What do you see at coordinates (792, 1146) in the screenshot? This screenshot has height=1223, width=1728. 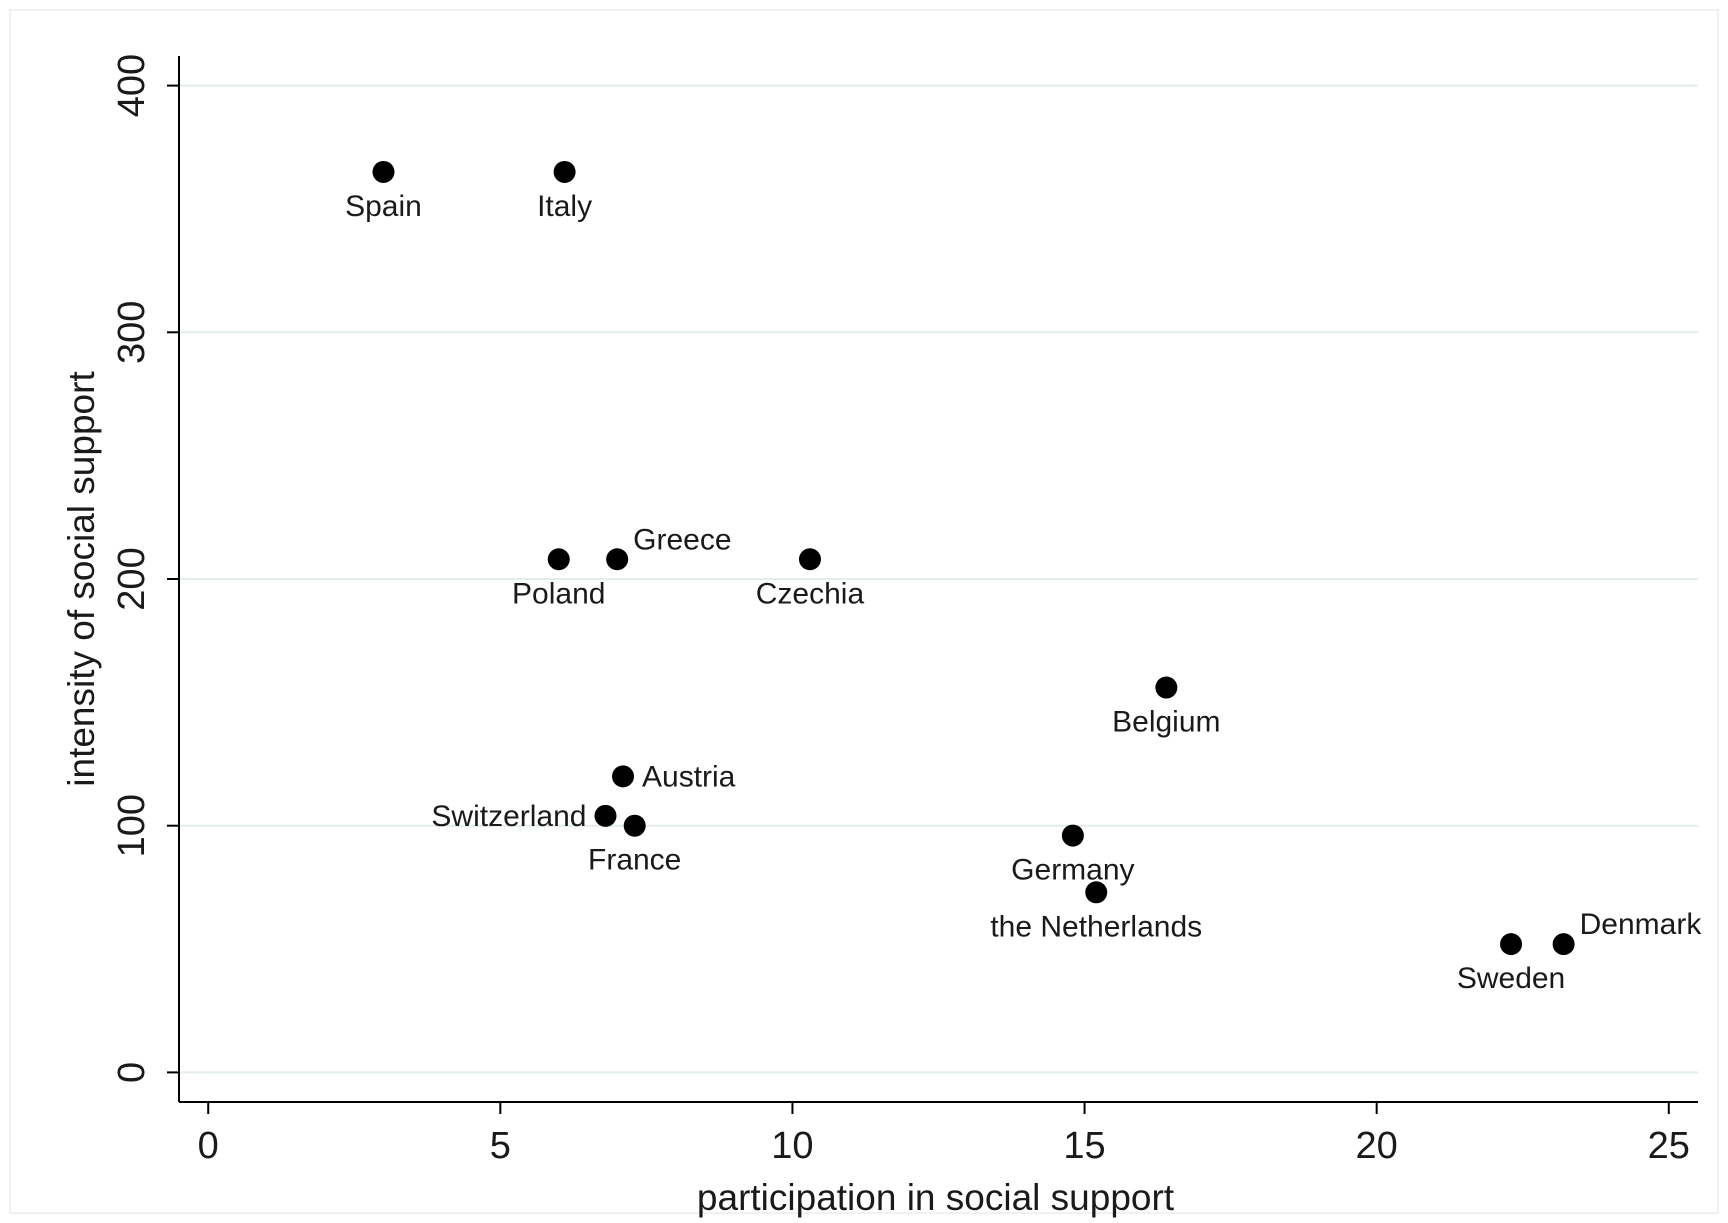 I see `x-tick-label: 10` at bounding box center [792, 1146].